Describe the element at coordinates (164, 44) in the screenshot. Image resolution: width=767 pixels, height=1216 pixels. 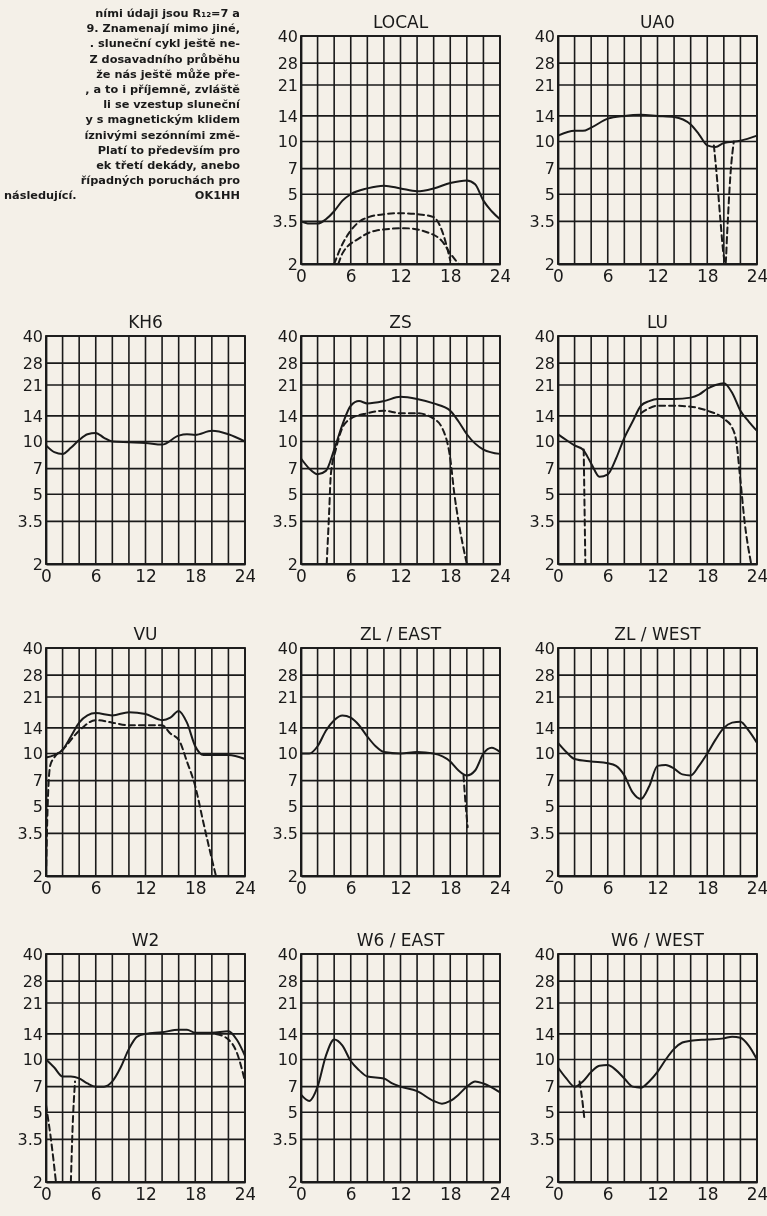
I see `text: . sluneční cykl ještě ne-` at that location.